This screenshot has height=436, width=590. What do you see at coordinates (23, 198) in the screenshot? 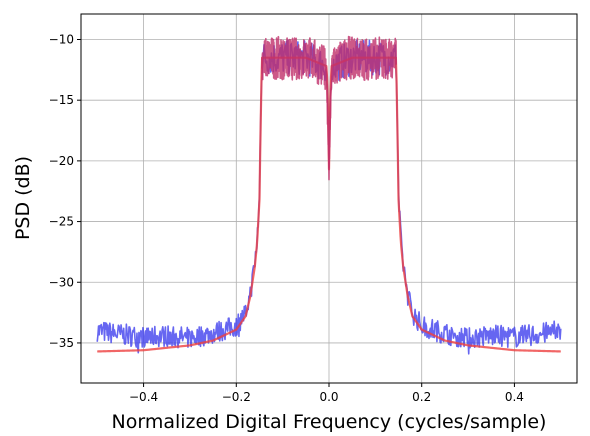
I see `y-axis-label: PSD (dB)` at bounding box center [23, 198].